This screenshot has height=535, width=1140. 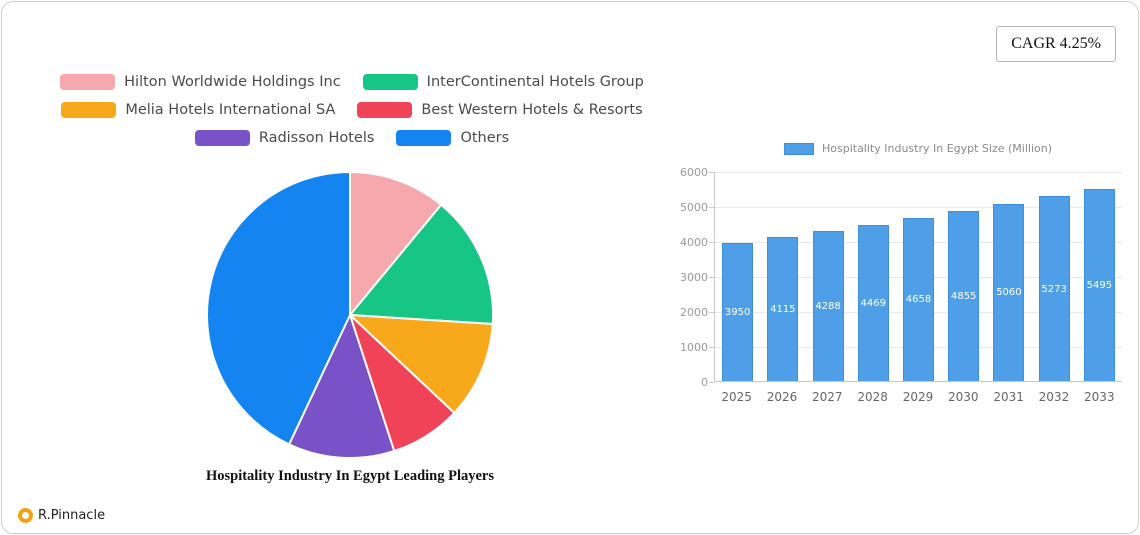 I want to click on legend-item-4: Radisson Hotels, so click(x=284, y=138).